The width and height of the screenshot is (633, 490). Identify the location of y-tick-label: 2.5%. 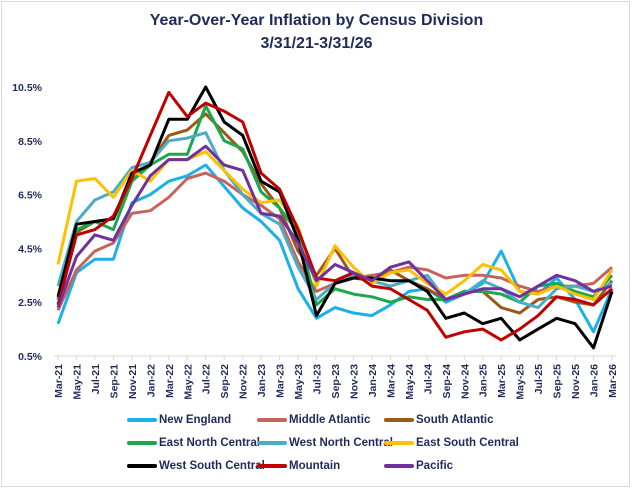
(30, 303).